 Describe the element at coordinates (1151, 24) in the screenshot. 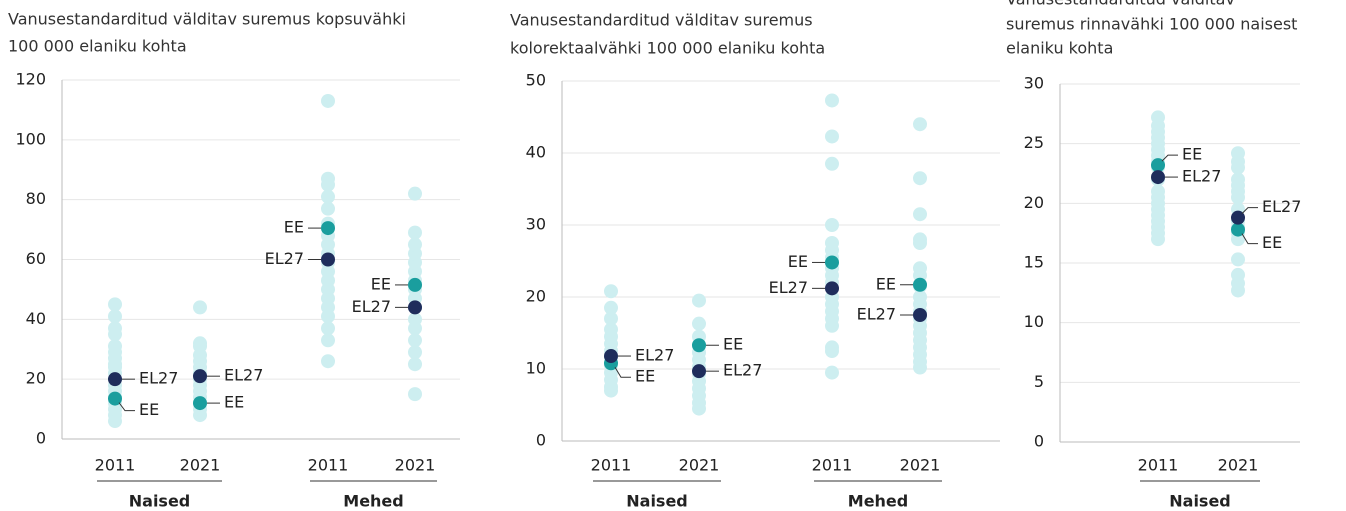

I see `chart-title: suremus rinnavähki 100 000 naisest` at that location.